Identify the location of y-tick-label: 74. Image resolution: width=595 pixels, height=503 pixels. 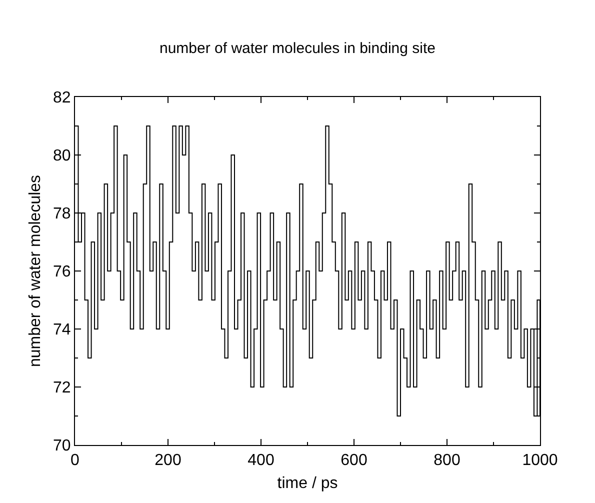
(62, 330).